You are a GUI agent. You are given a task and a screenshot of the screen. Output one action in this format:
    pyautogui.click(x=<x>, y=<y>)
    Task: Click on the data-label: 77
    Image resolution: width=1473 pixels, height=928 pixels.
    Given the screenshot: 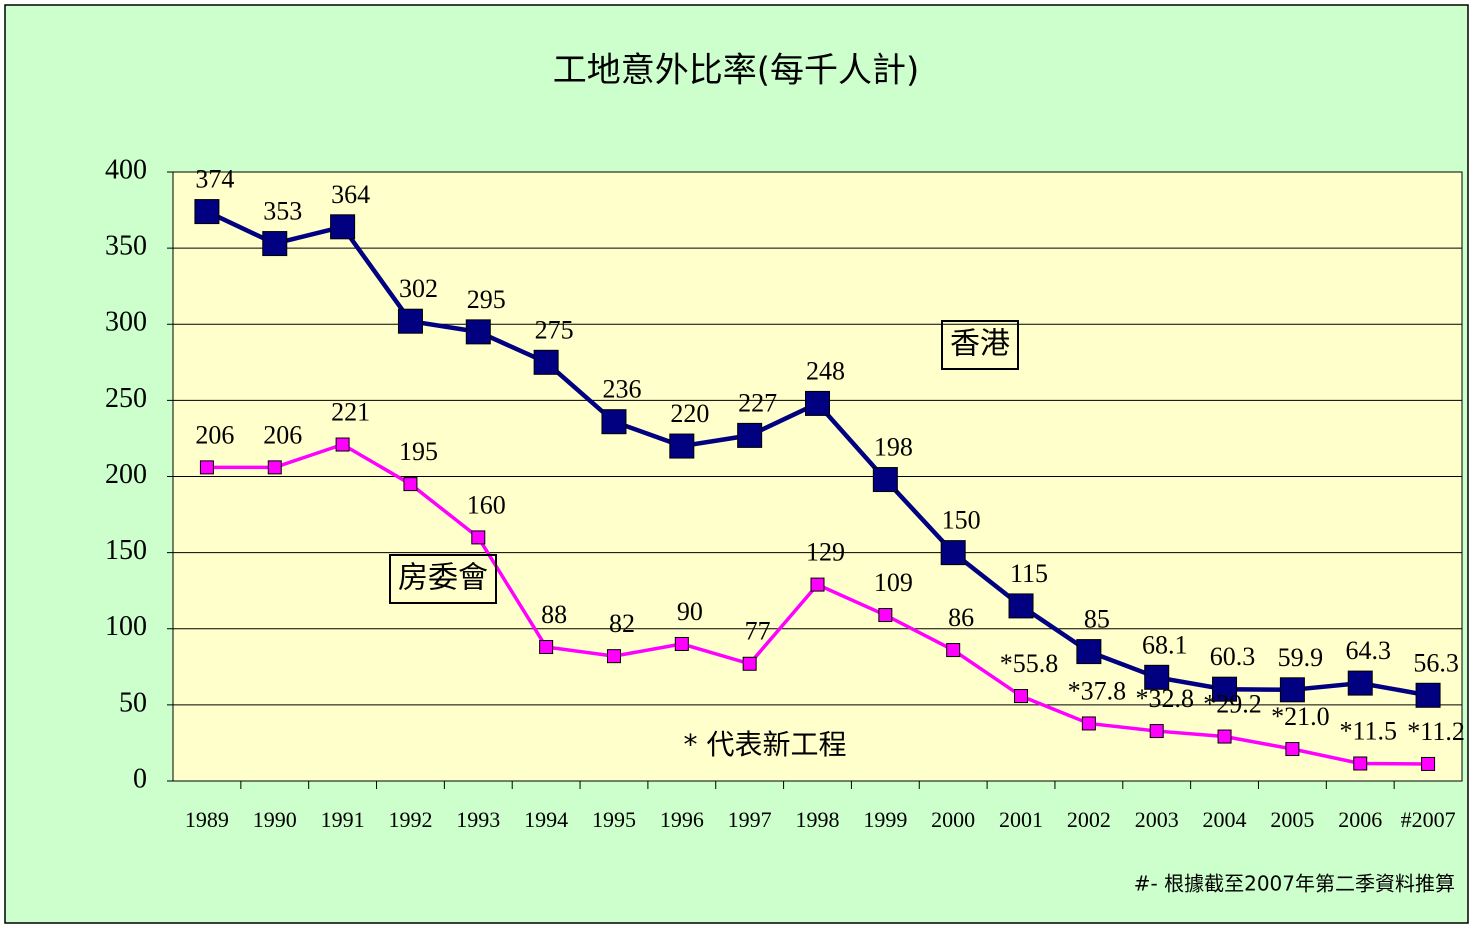 What is the action you would take?
    pyautogui.click(x=758, y=631)
    